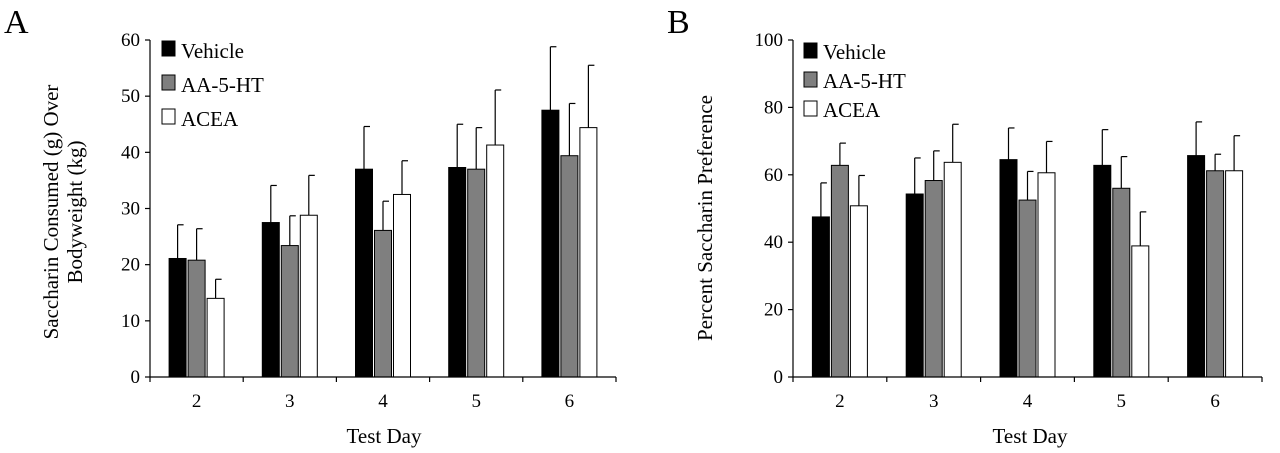 This screenshot has height=453, width=1280. I want to click on y-tick-label: 100, so click(769, 40).